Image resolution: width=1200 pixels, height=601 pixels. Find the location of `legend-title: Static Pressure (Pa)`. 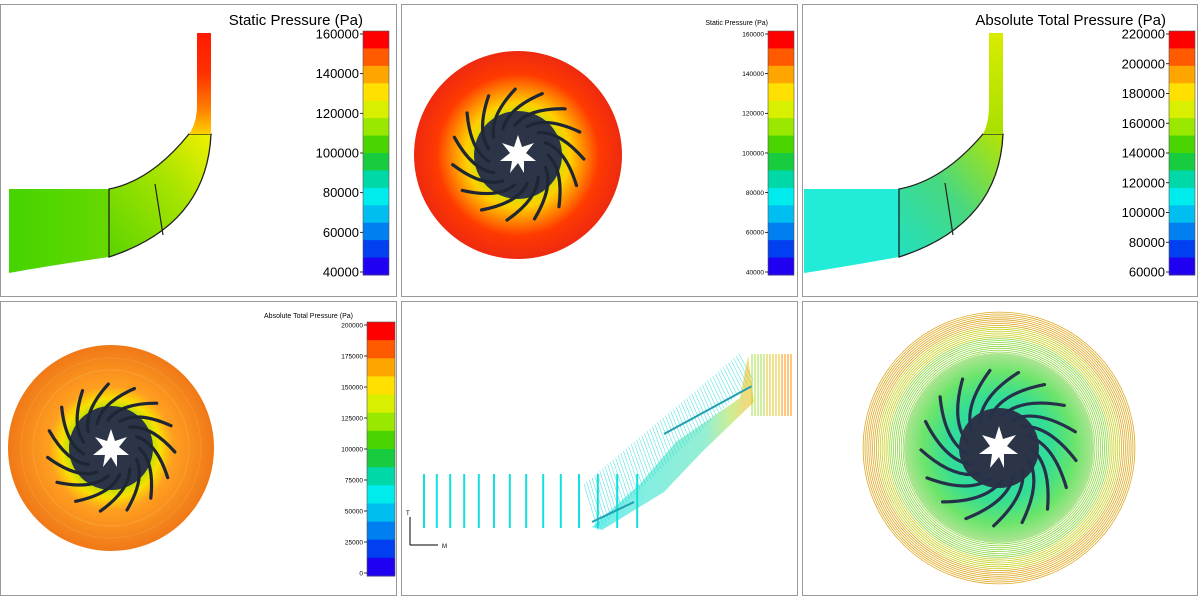

legend-title: Static Pressure (Pa) is located at coordinates (736, 23).